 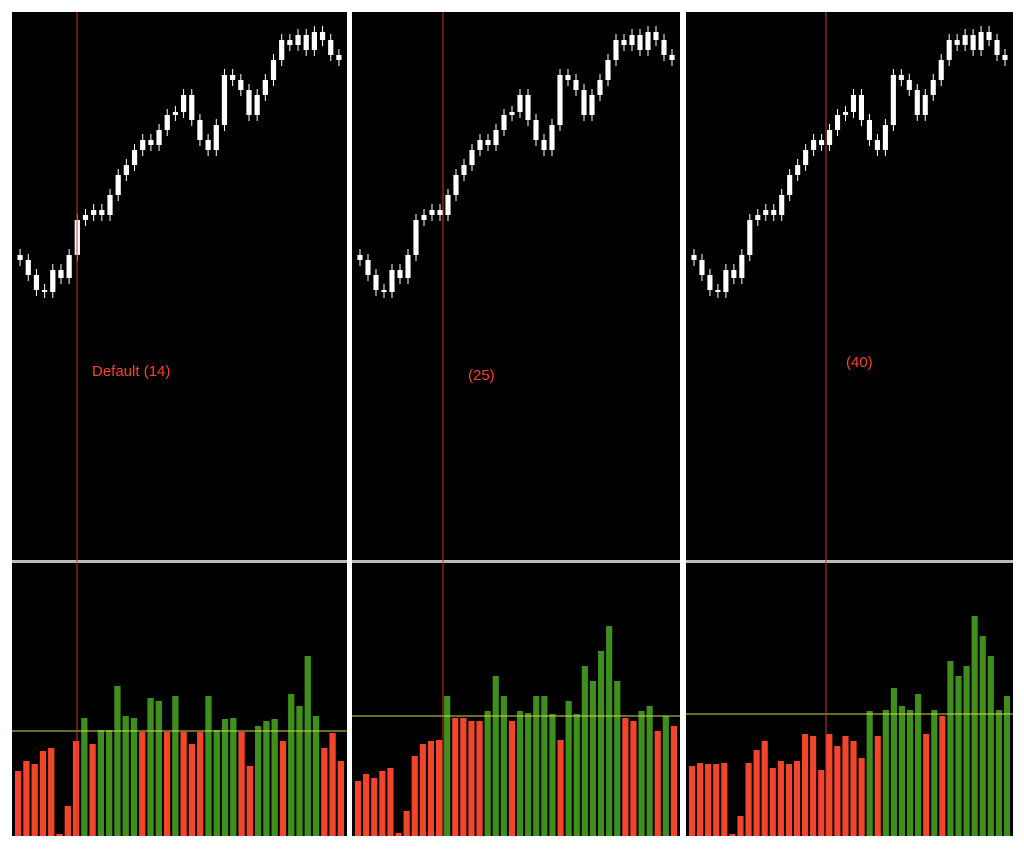 I want to click on period-label: (40), so click(x=859, y=362).